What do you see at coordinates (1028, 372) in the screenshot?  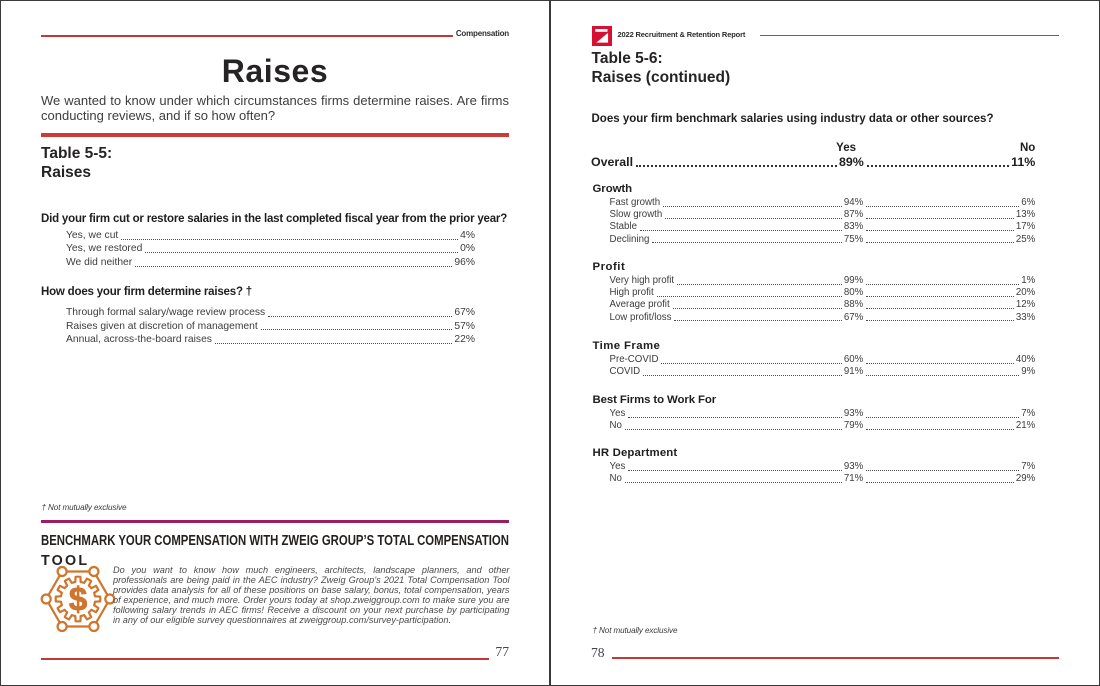 I see `row-value-no: 9%` at bounding box center [1028, 372].